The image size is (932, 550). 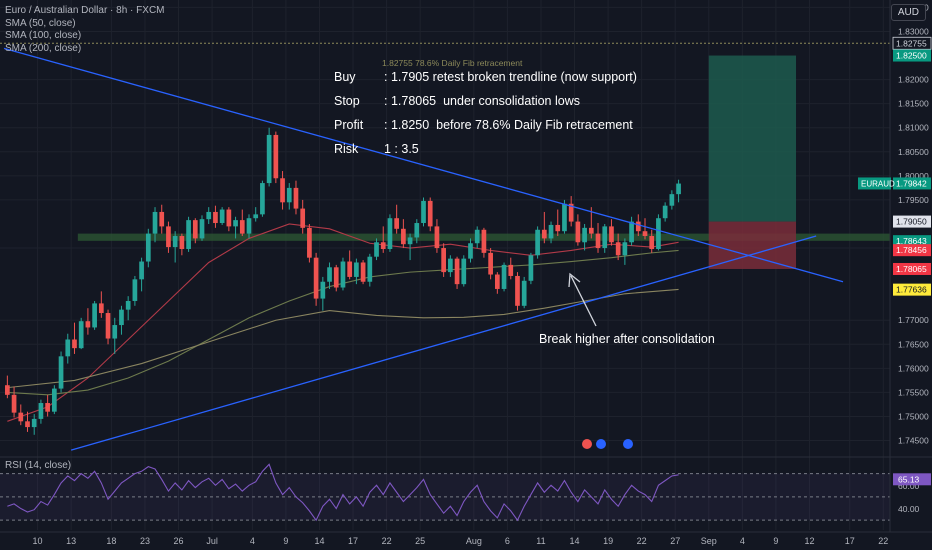 I want to click on y-tick-label: 1.79500, so click(x=913, y=200).